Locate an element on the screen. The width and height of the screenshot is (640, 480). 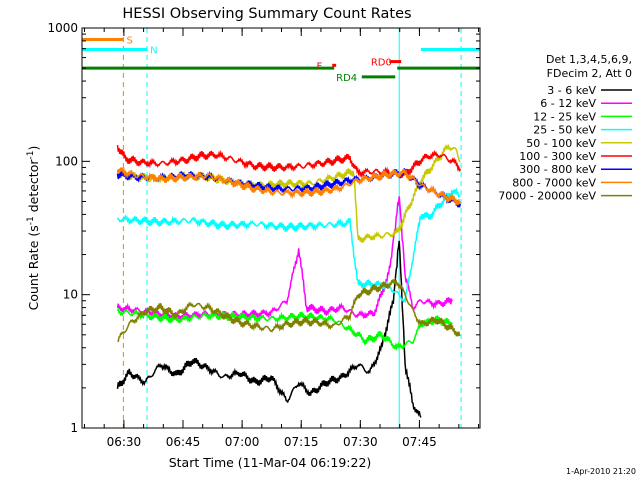
chart-title: HESSI Observing Summary Count Rates is located at coordinates (266, 14).